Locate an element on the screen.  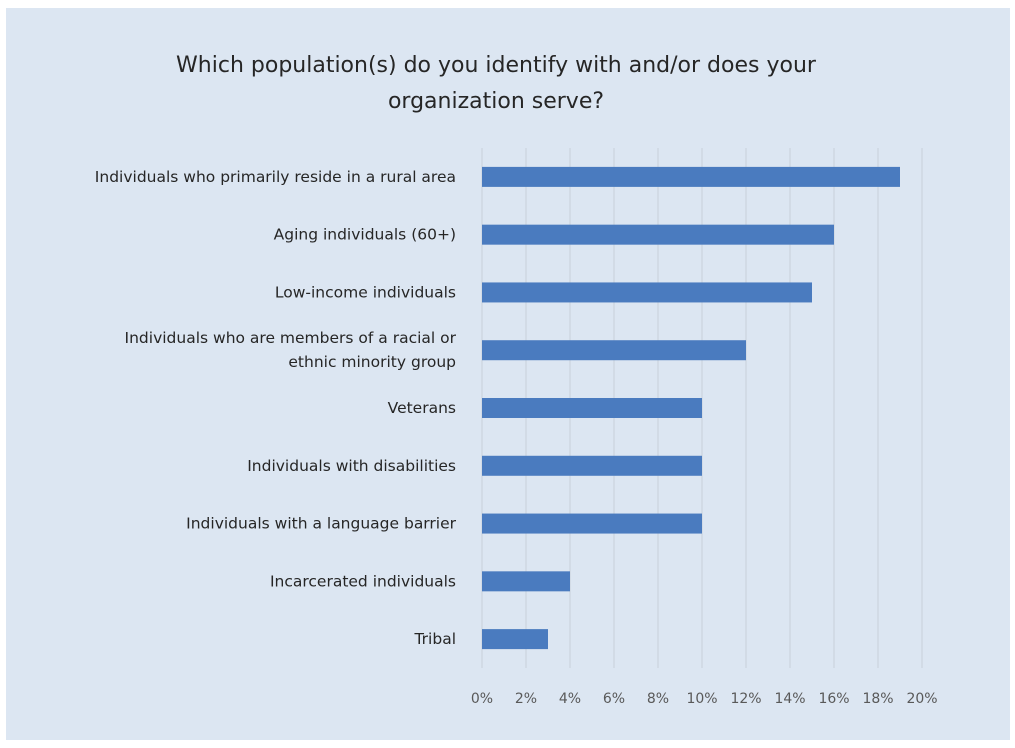
category-label: Veterans is located at coordinates (422, 408).